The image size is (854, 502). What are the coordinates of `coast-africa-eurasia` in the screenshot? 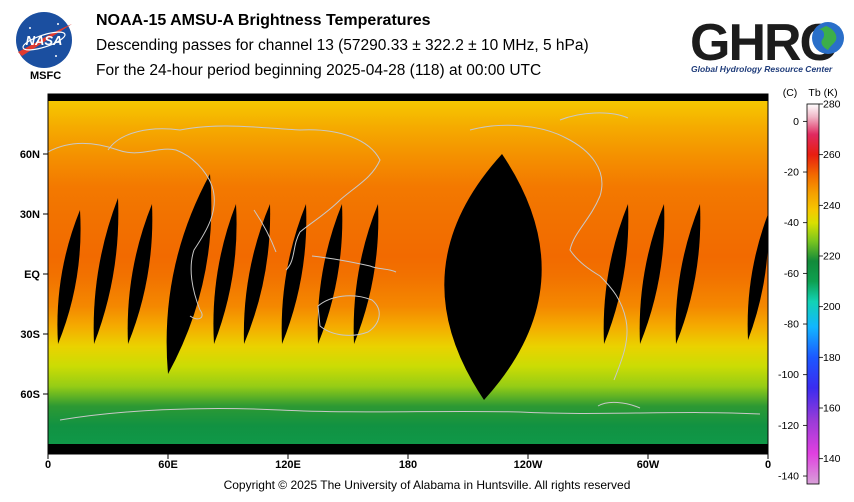 It's located at (131, 231).